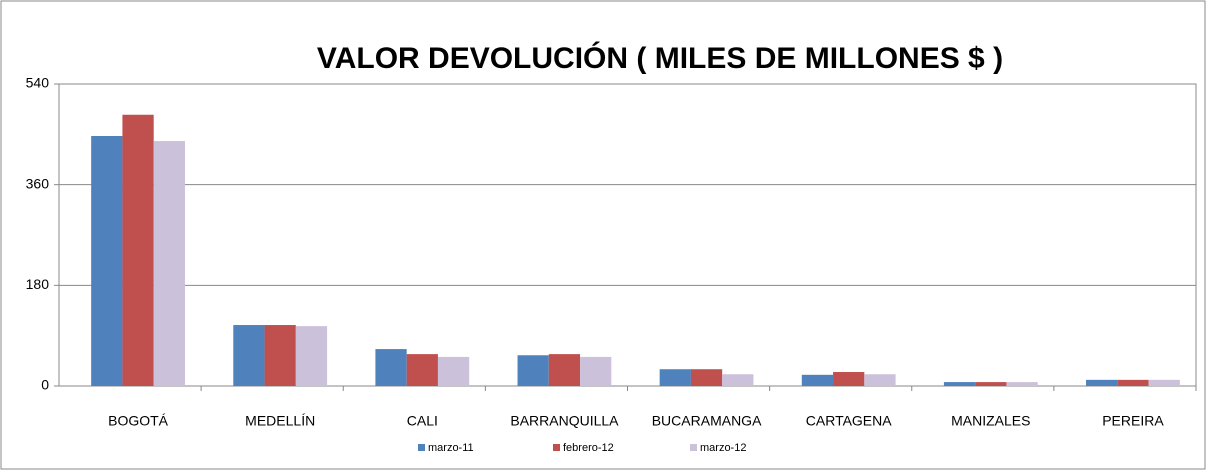 The image size is (1207, 471). What do you see at coordinates (38, 83) in the screenshot?
I see `y-tick-label: 540` at bounding box center [38, 83].